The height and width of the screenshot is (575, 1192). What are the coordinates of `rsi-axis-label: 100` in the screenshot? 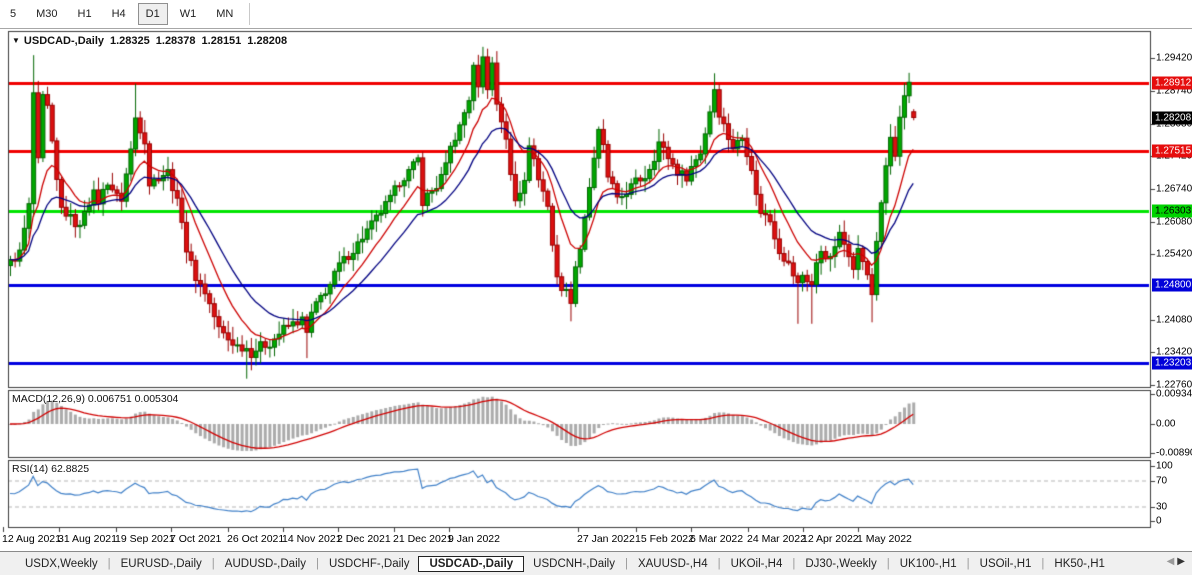 It's located at (1164, 466).